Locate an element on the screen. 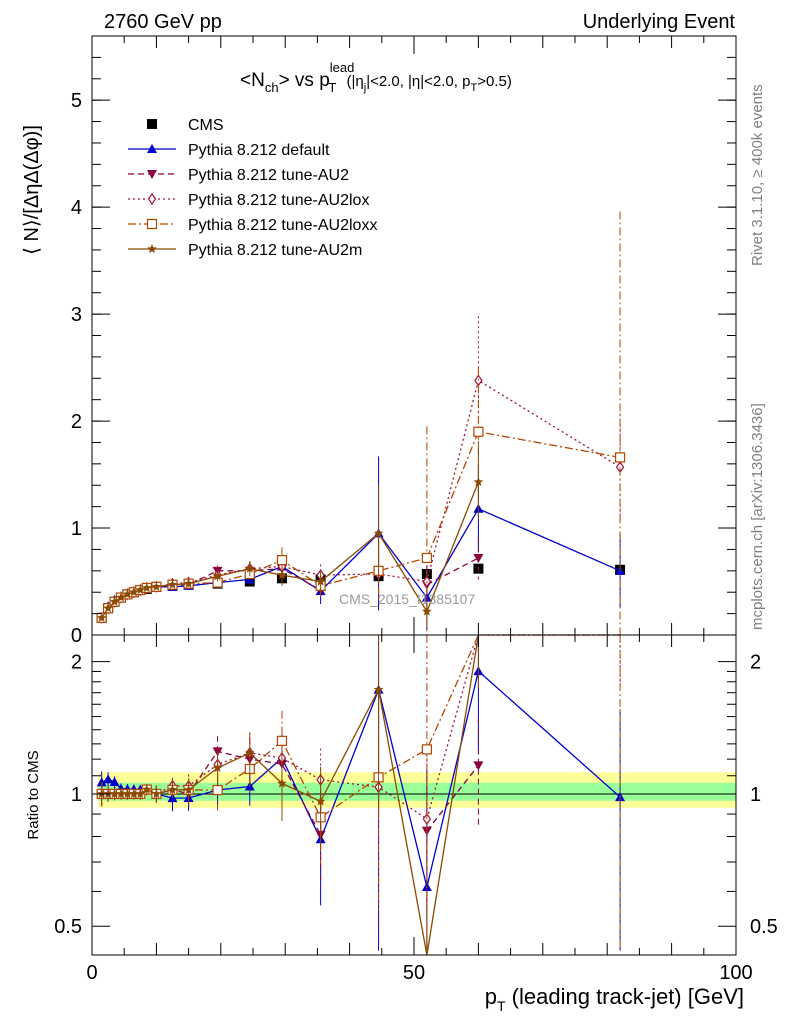  legend-label: Pythia 8.212 tune-AU2m is located at coordinates (275, 250).